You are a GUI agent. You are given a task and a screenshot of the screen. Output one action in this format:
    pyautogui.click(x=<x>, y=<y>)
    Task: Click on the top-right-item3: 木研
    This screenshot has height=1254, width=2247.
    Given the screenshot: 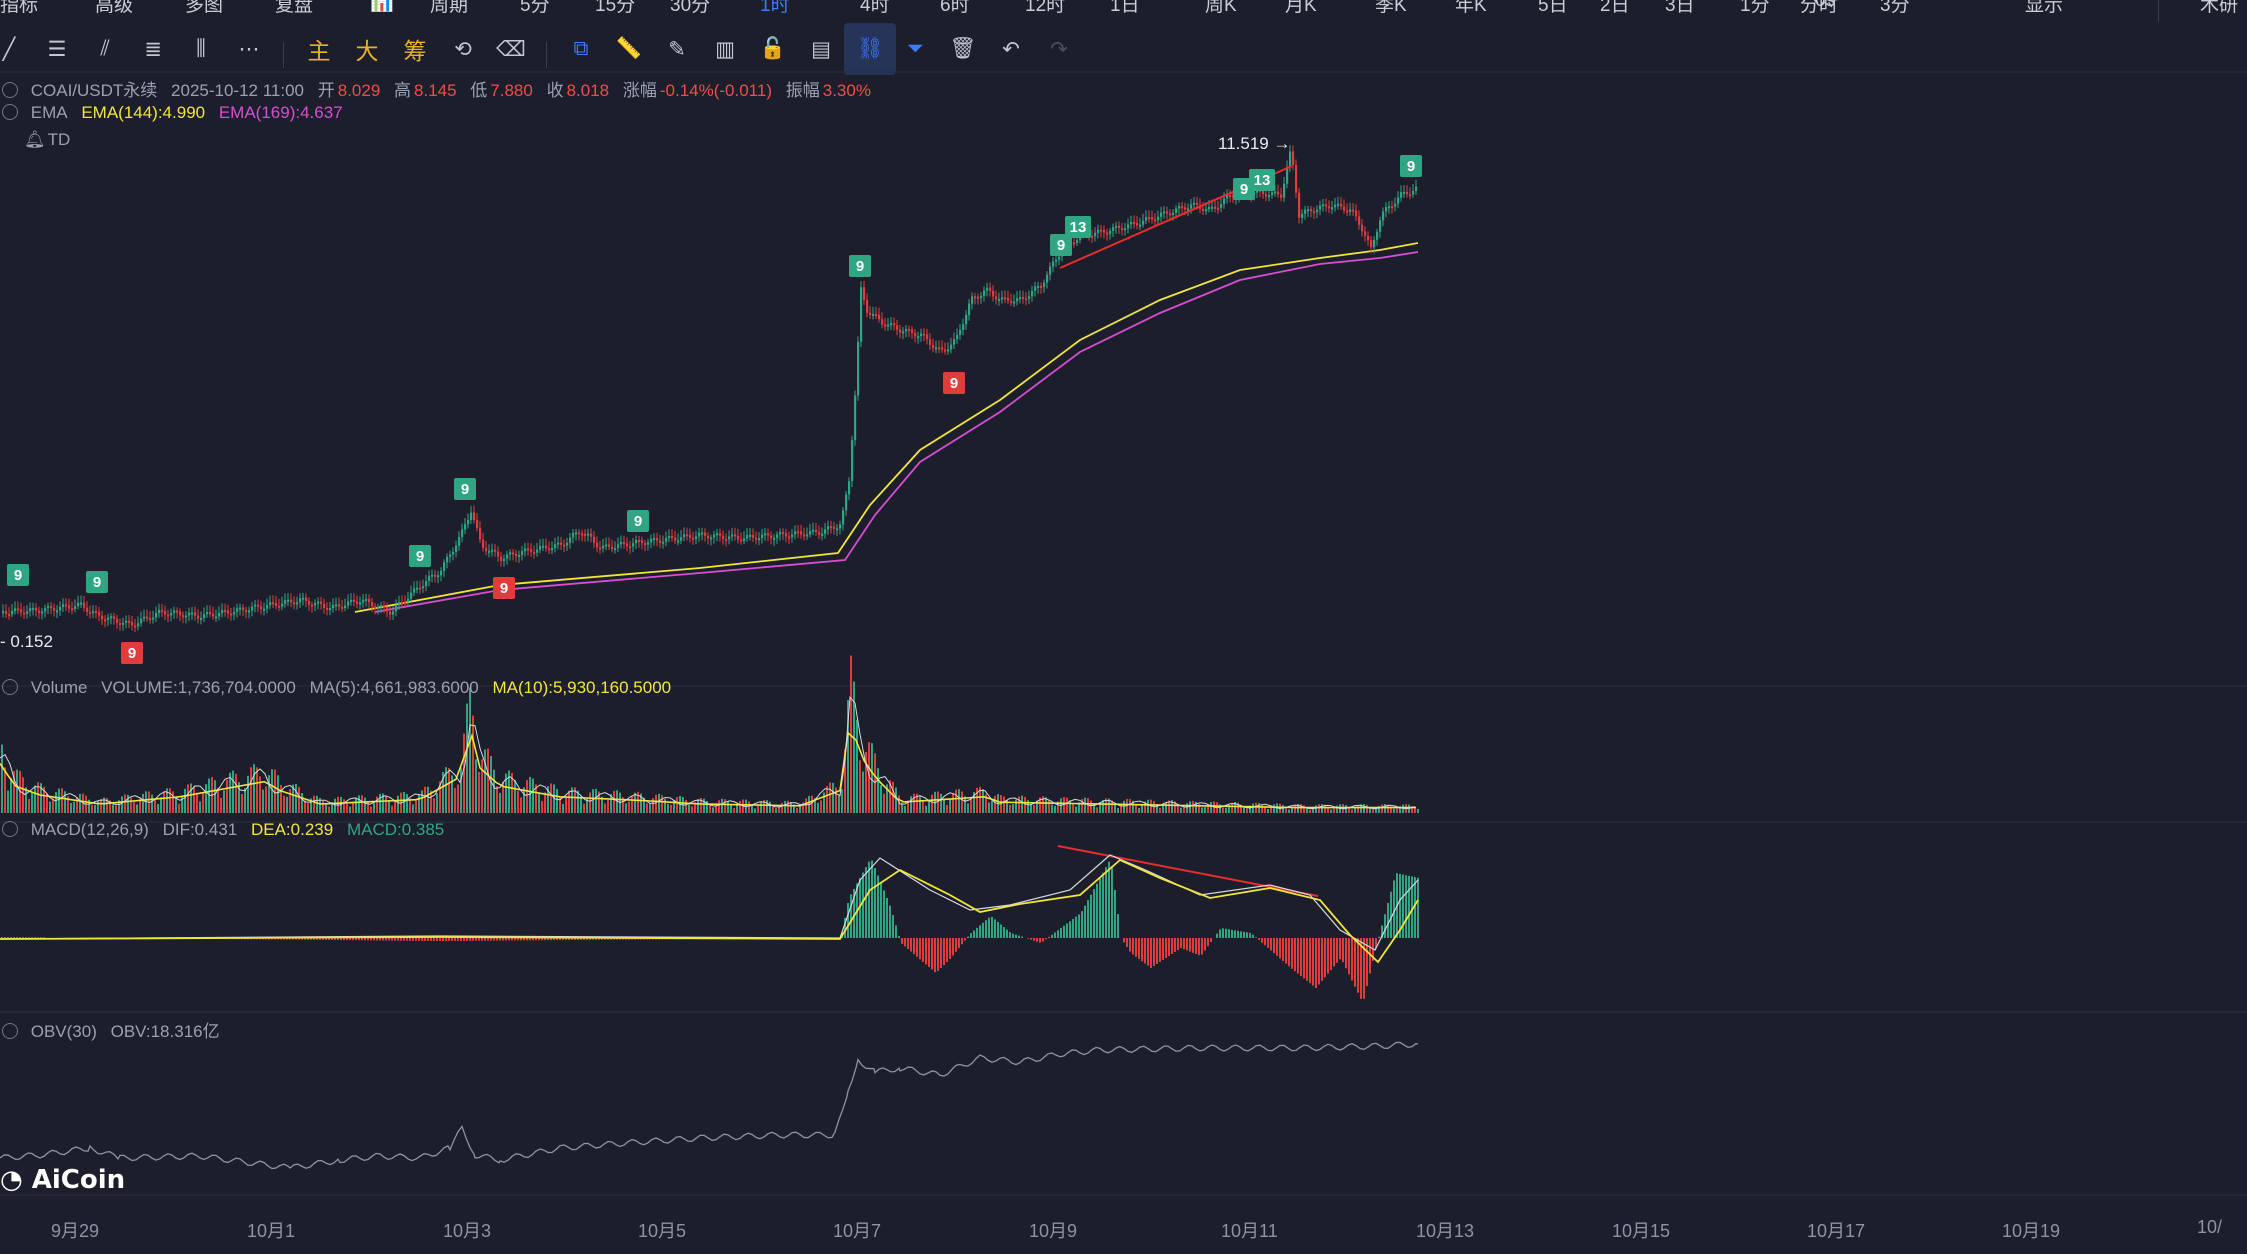 What is the action you would take?
    pyautogui.click(x=2219, y=8)
    